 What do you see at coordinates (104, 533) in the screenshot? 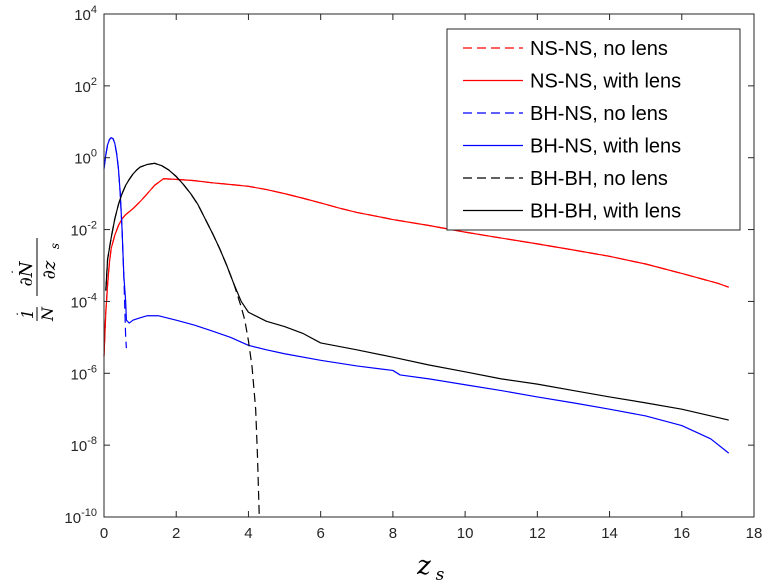
I see `x-tick-label-0: 0` at bounding box center [104, 533].